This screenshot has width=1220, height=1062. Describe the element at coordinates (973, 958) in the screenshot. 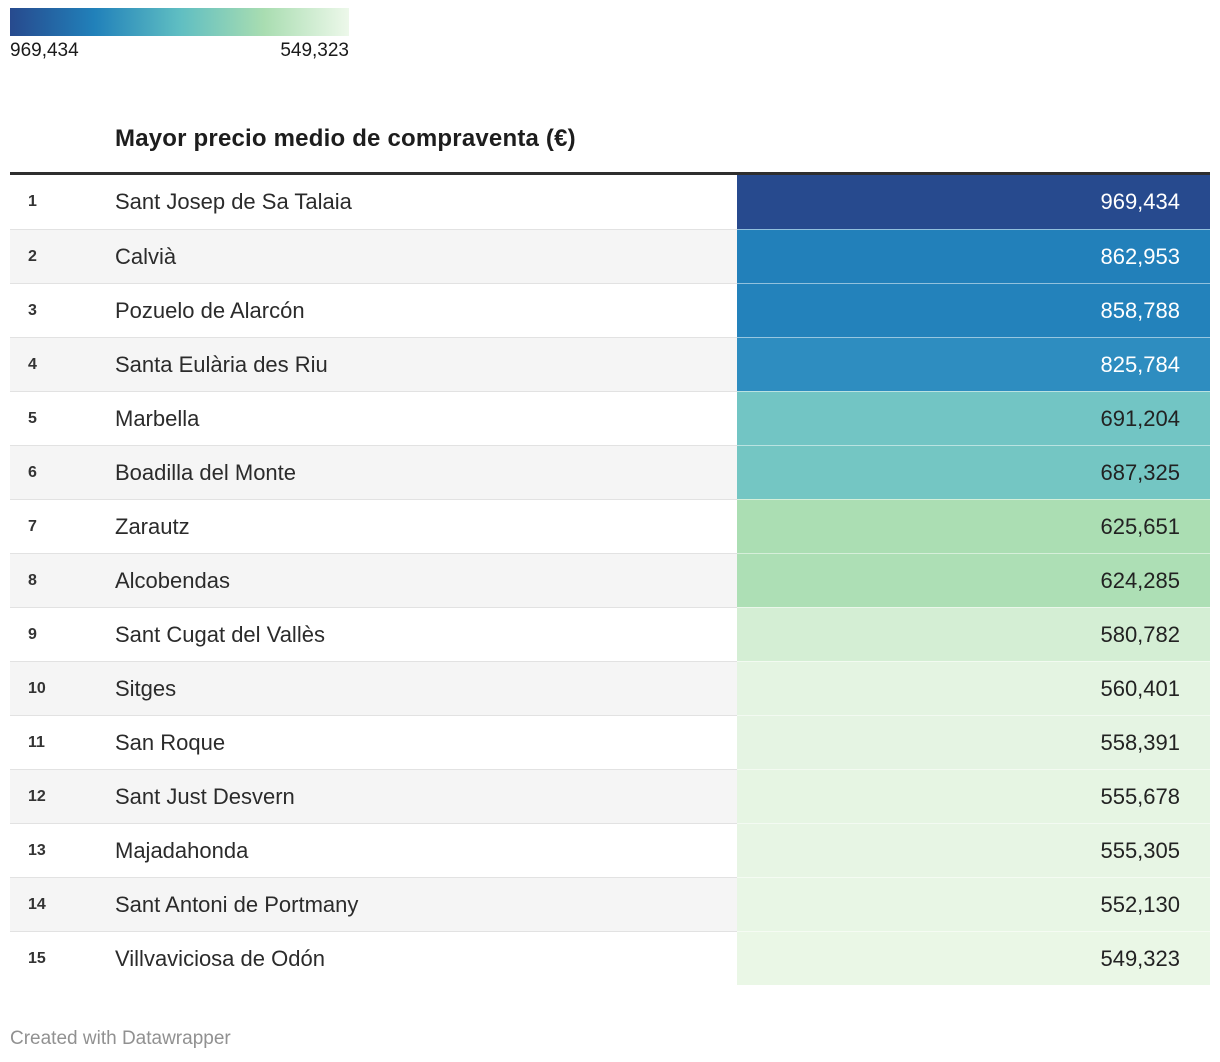

I see `value-cell: 549,323` at that location.